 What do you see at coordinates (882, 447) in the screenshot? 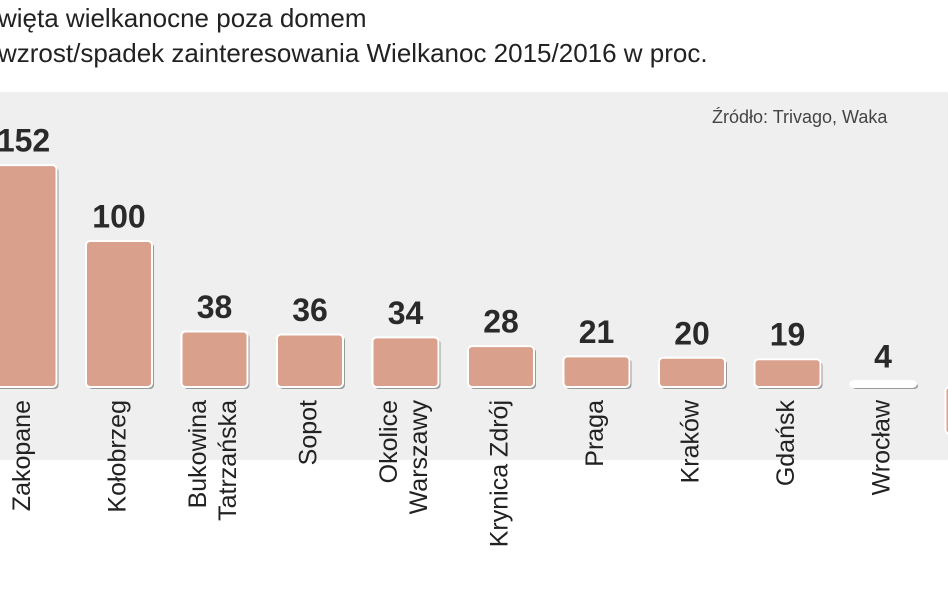
I see `x-tick-label: Wrocław` at bounding box center [882, 447].